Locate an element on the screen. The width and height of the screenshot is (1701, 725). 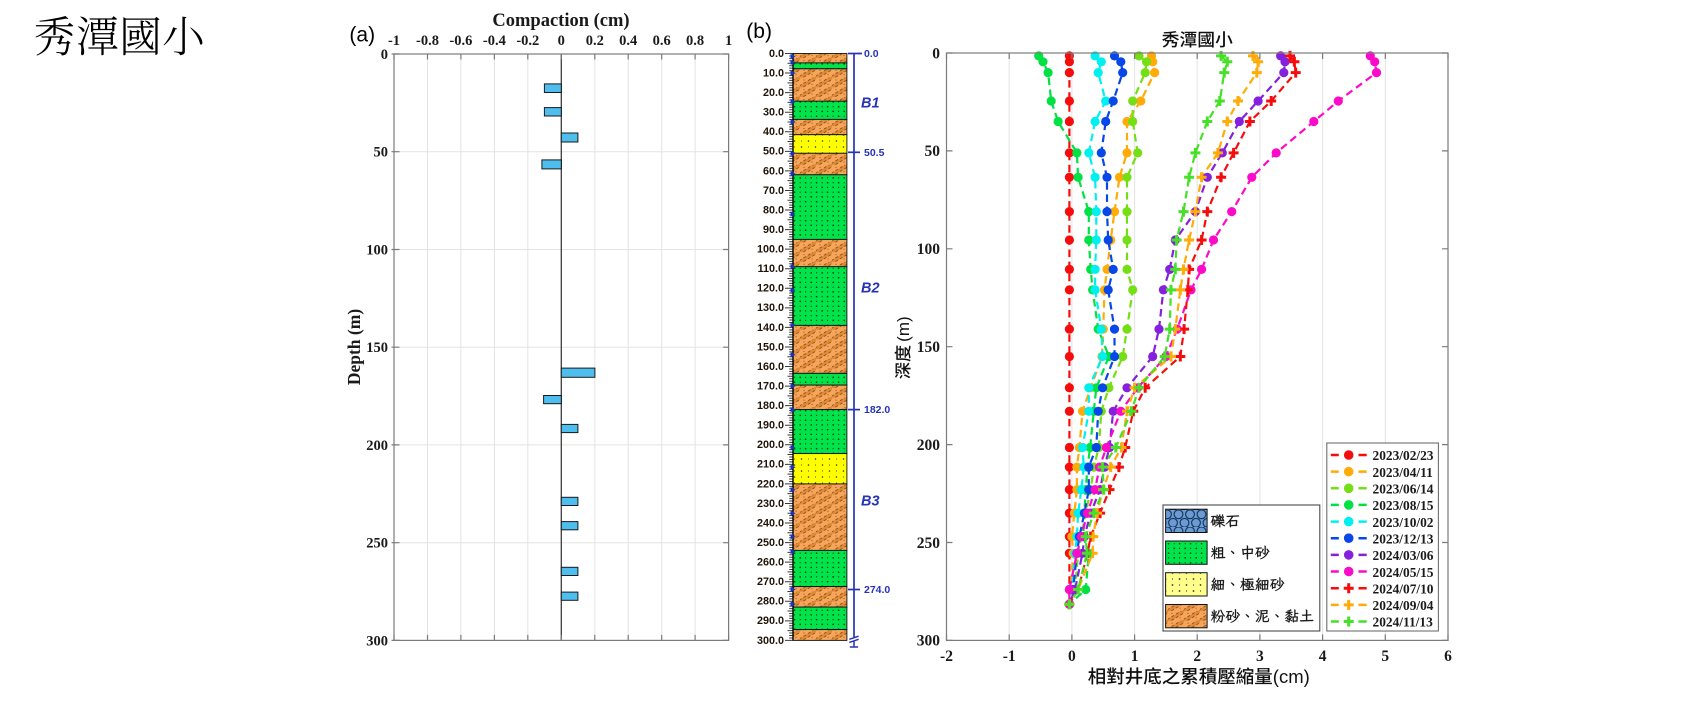
svg-text: 50.5 is located at coordinates (874, 153).